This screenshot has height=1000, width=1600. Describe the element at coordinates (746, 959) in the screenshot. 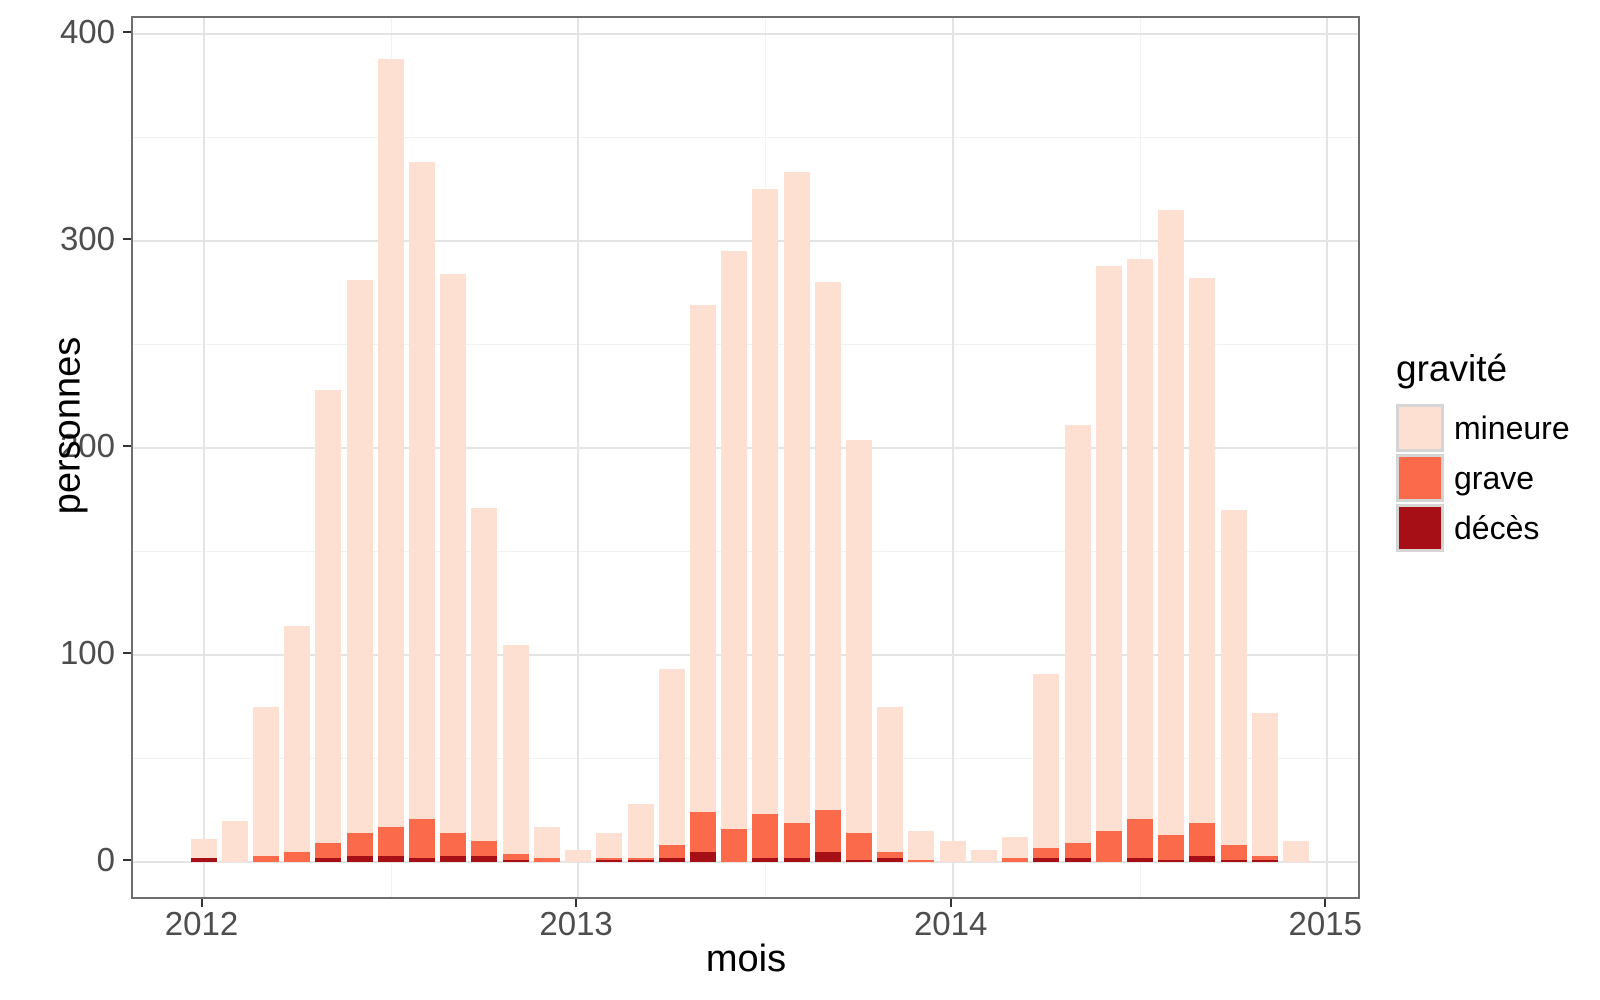

I see `x-axis-title: mois` at that location.